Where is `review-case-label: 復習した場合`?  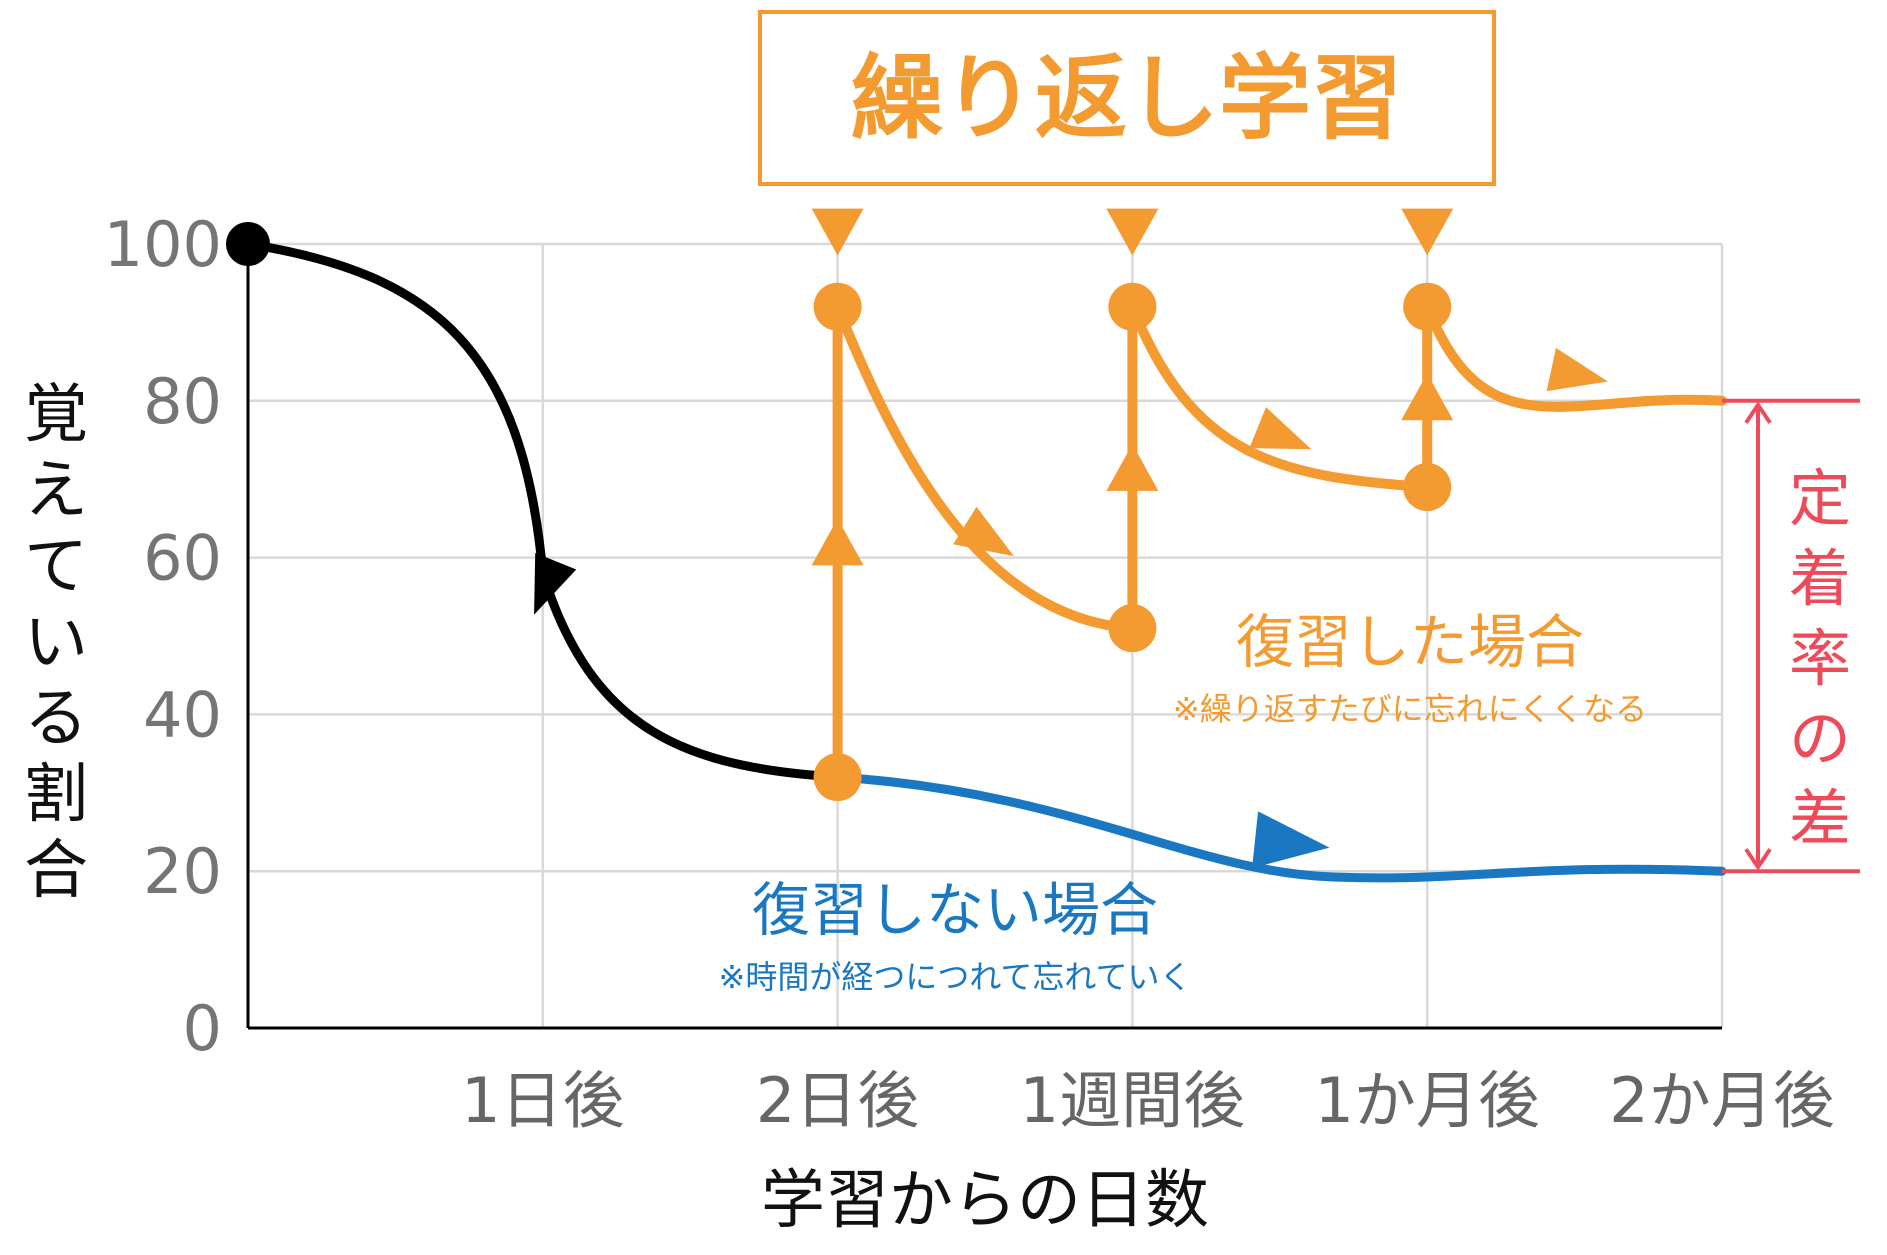
review-case-label: 復習した場合 is located at coordinates (1410, 642).